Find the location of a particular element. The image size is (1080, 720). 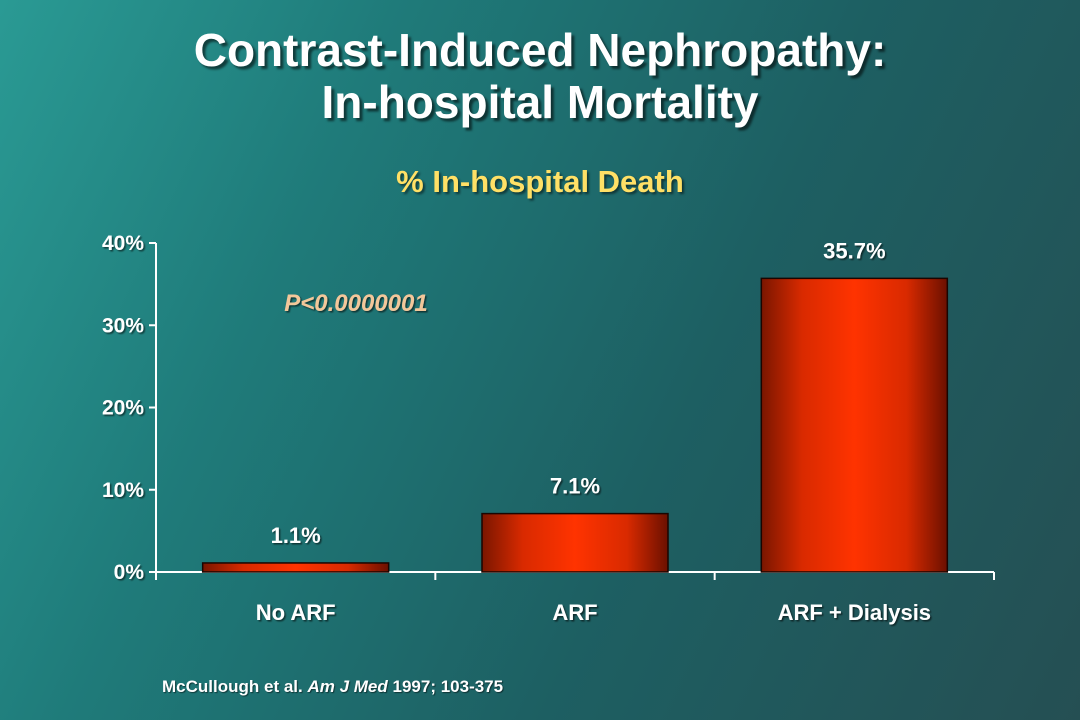

citation: McCullough et al. Am J Med 1997; 103-375 is located at coordinates (332, 687).